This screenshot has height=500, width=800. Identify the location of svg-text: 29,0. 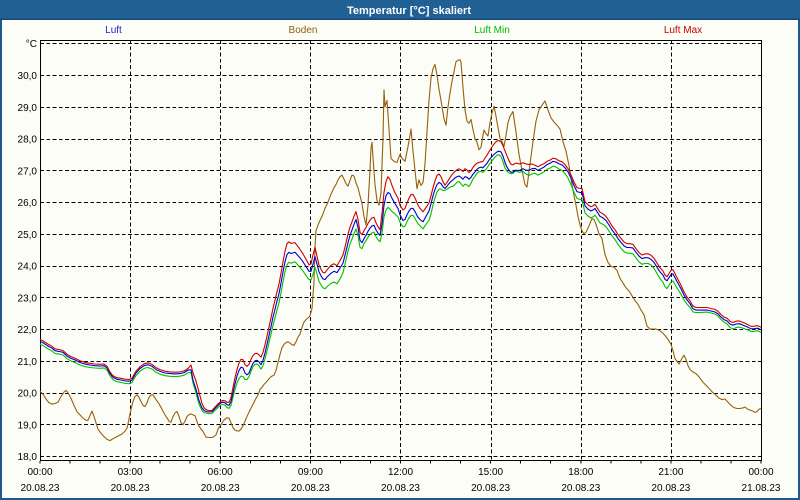
(28, 108).